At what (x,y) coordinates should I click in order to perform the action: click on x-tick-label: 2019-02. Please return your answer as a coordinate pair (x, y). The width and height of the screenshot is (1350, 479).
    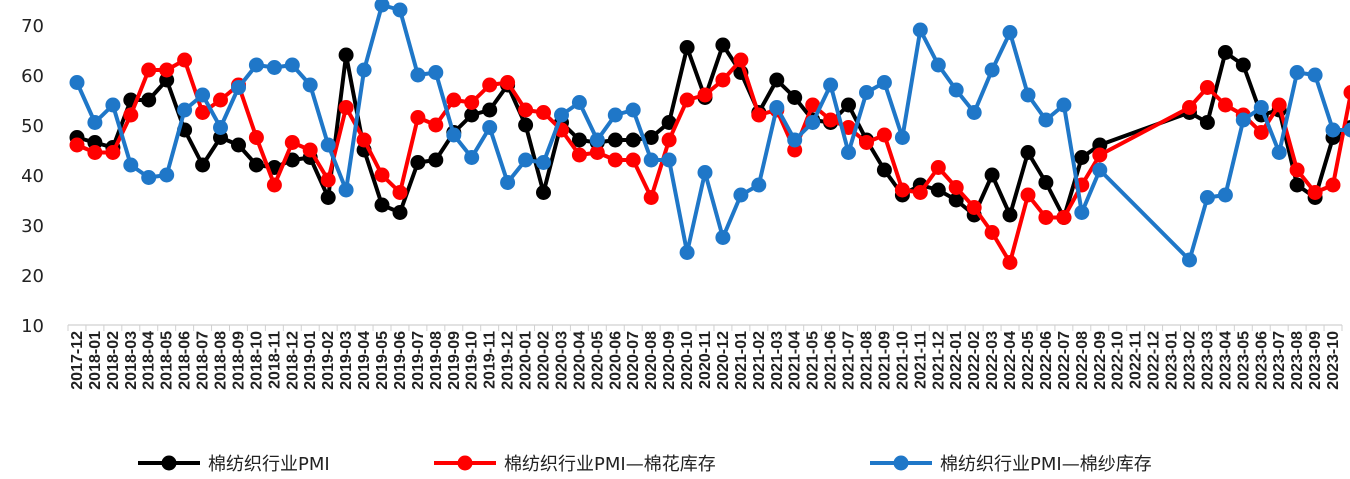
    Looking at the image, I should click on (328, 360).